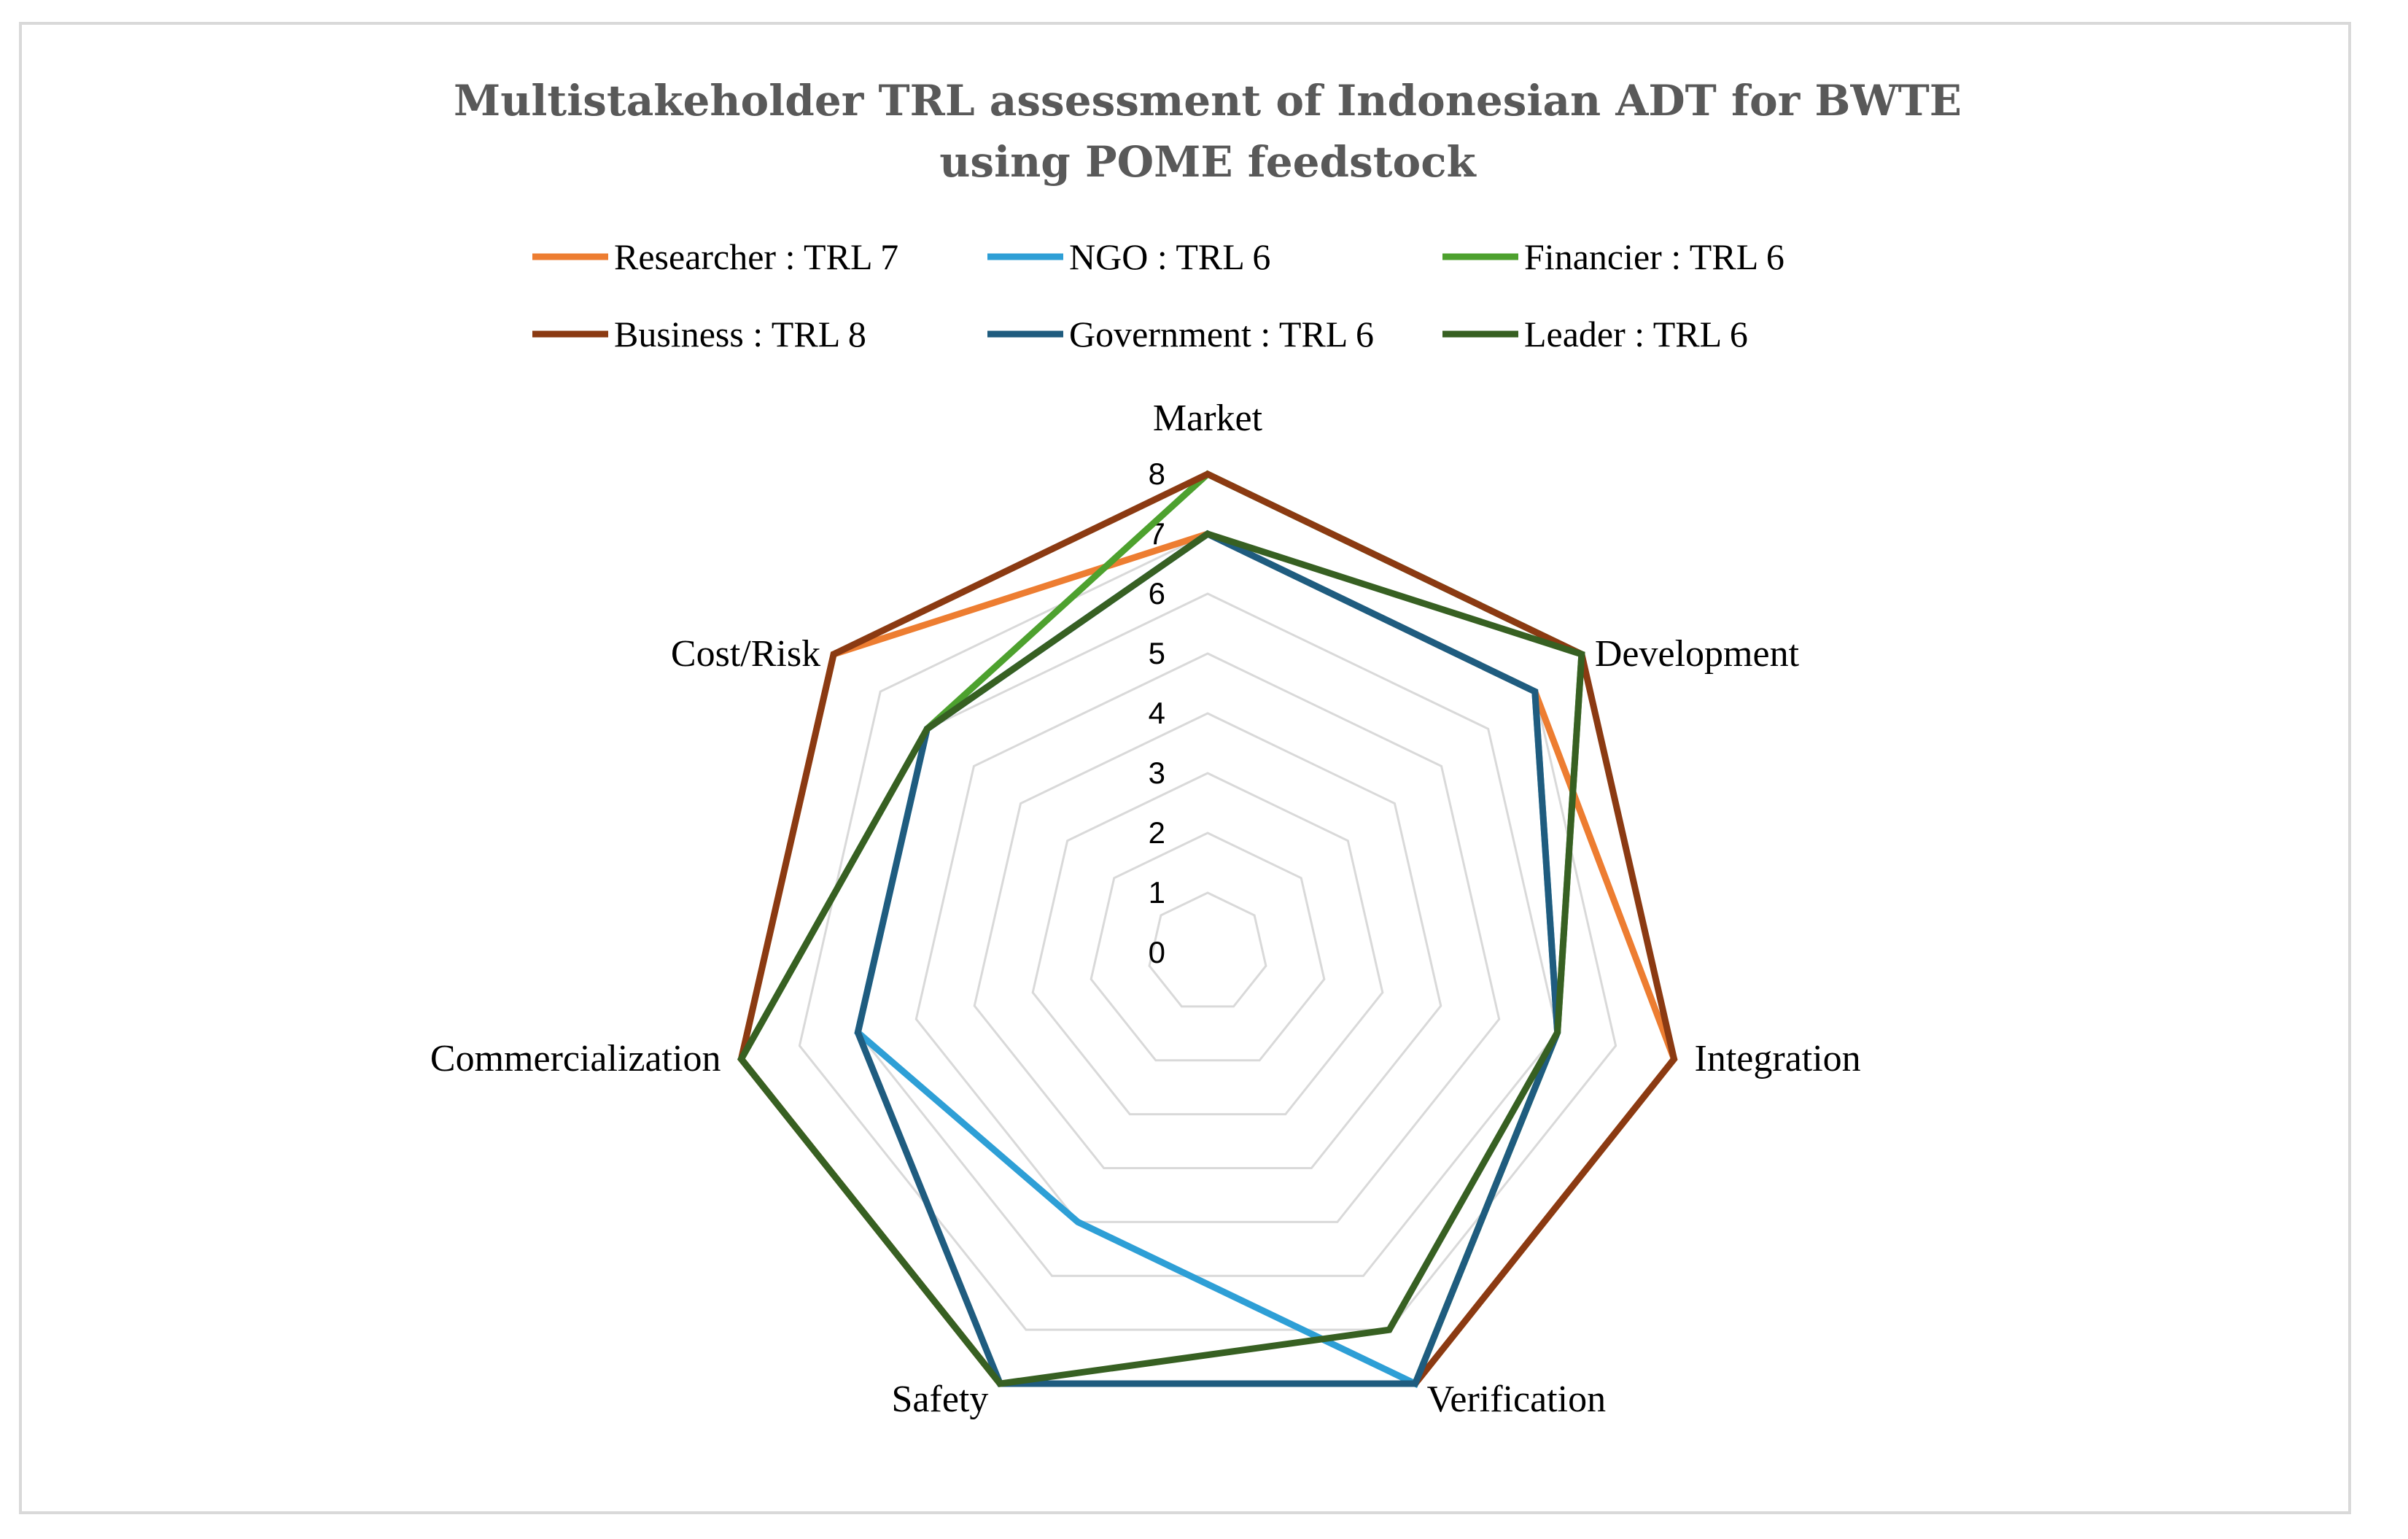 The image size is (2408, 1539). I want to click on legend-label: Business : TRL 8, so click(740, 334).